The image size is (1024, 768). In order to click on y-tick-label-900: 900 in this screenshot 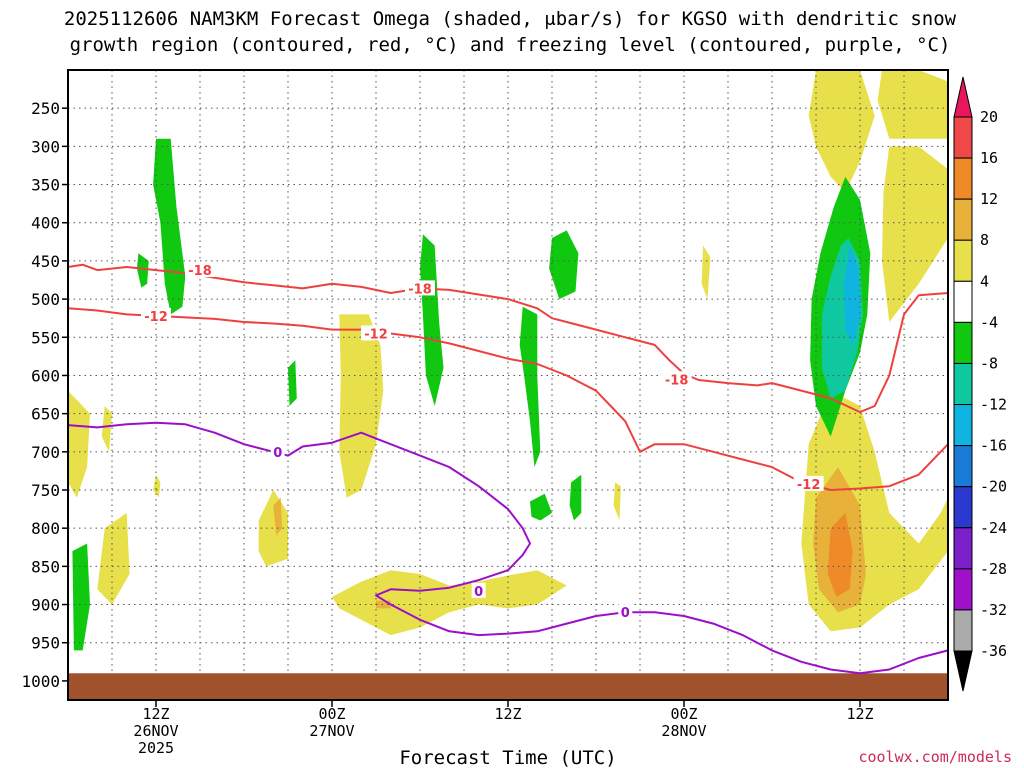, I will do `click(45, 605)`.